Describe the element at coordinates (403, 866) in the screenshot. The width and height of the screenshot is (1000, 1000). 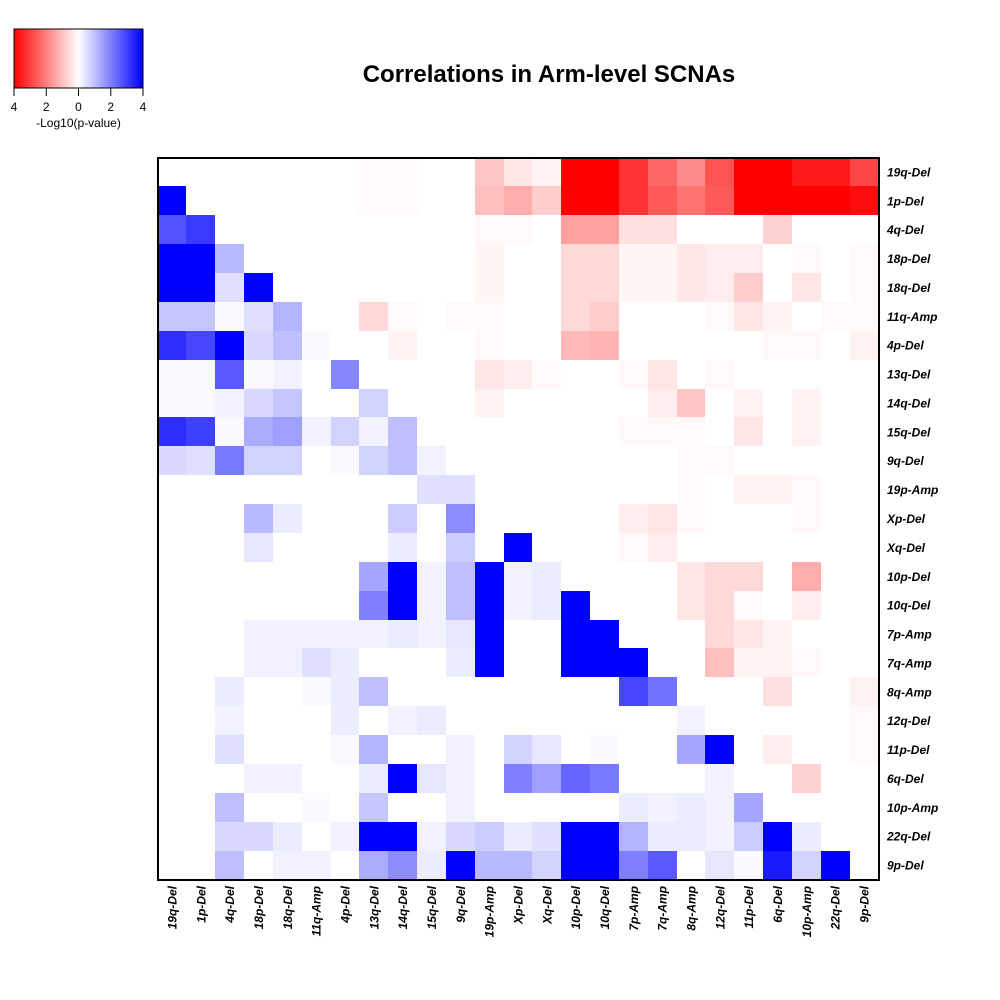
I see `heatmap-cell-9p-Del-x-14q-Del` at that location.